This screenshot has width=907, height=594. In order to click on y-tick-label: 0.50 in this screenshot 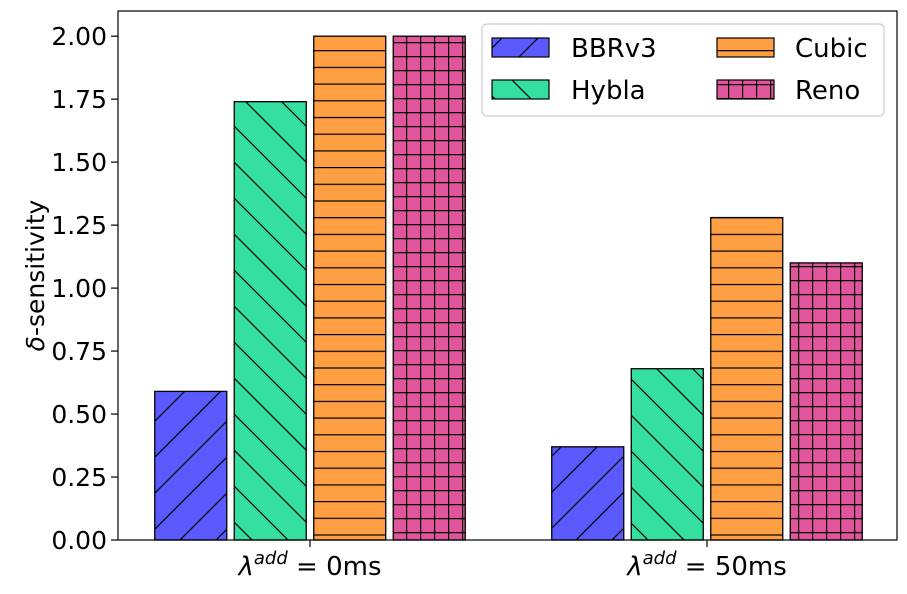, I will do `click(79, 414)`.